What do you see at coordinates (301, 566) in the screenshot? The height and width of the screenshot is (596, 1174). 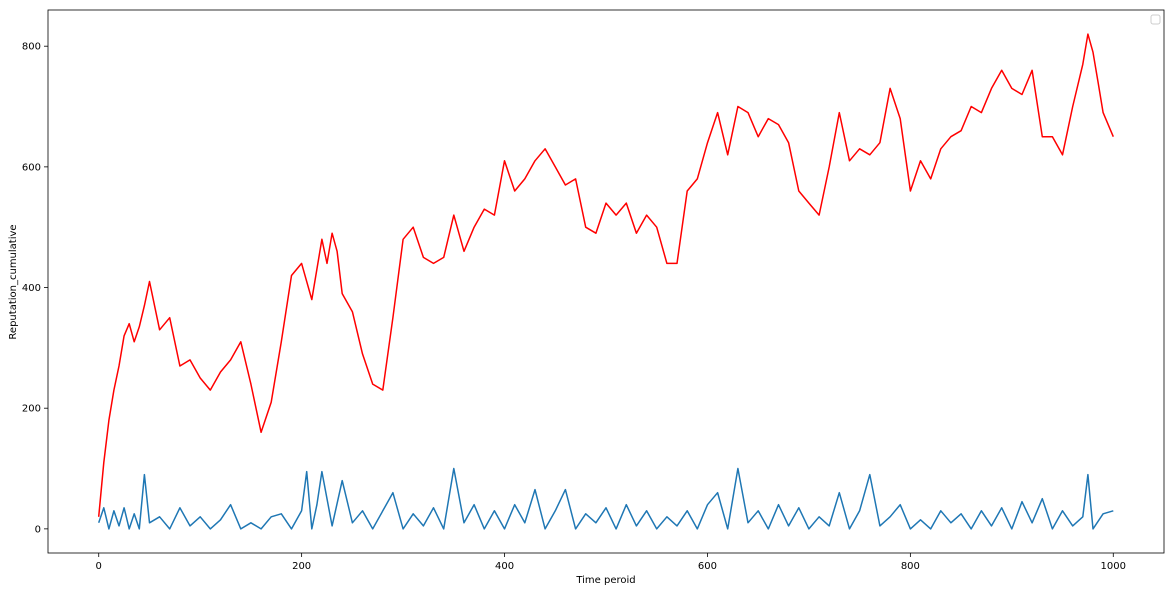 I see `x-tick-label: 200` at bounding box center [301, 566].